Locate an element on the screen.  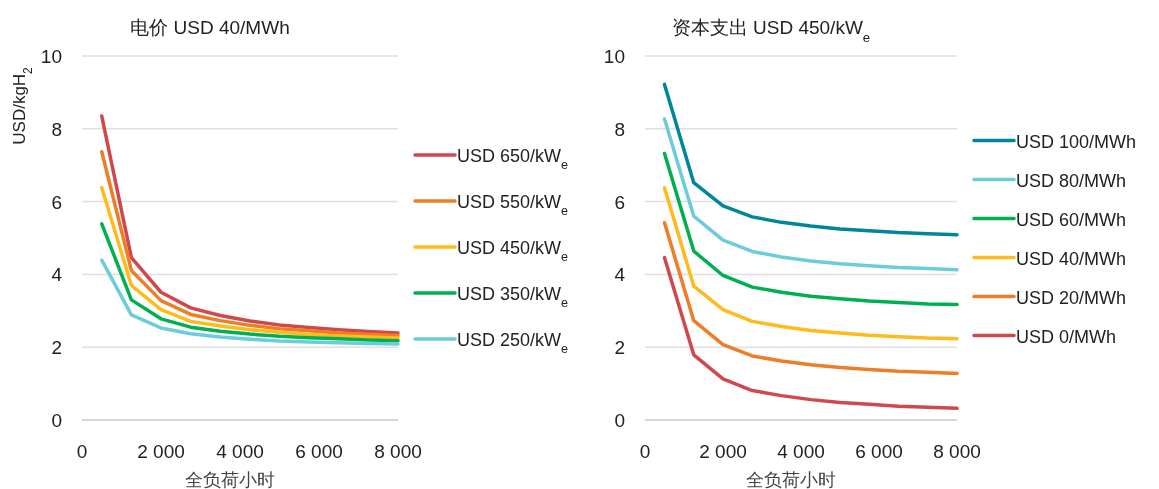
legend-label: USD 40/MWh is located at coordinates (1071, 258).